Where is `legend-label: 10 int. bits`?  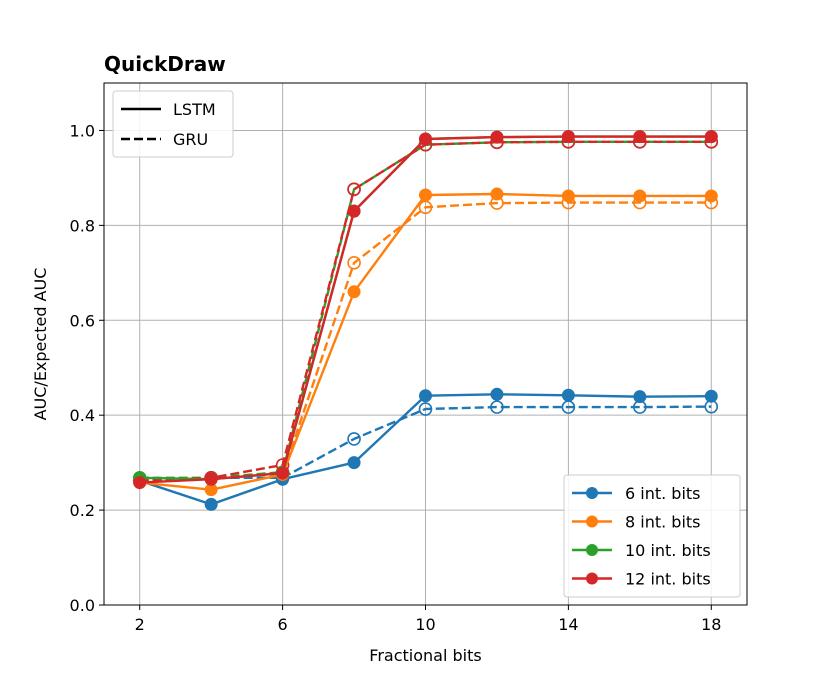 legend-label: 10 int. bits is located at coordinates (668, 550).